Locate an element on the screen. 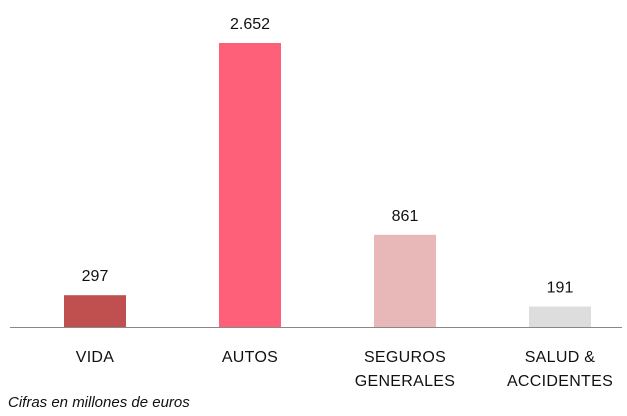 The image size is (627, 416). x-tick-label: VIDA is located at coordinates (95, 357).